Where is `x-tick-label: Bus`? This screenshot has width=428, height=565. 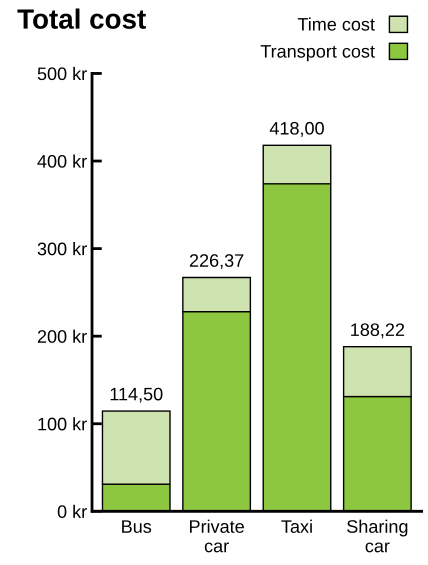
x-tick-label: Bus is located at coordinates (137, 526).